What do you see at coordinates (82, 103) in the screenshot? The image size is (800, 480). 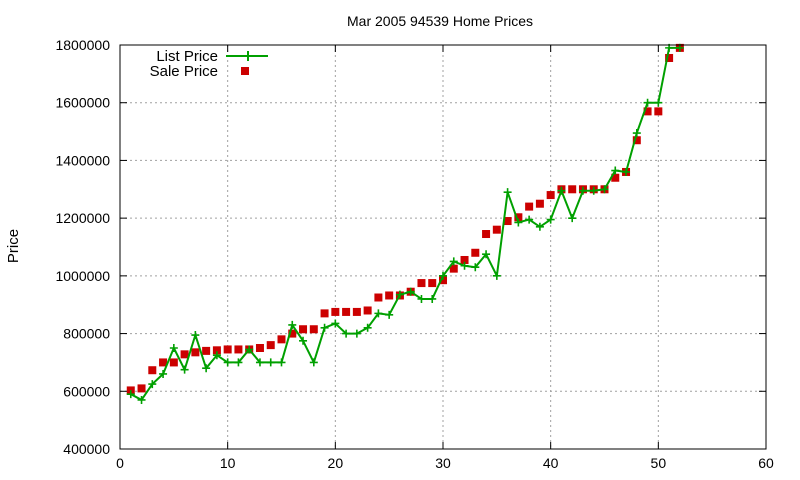 I see `y-tick-label: 1600000` at bounding box center [82, 103].